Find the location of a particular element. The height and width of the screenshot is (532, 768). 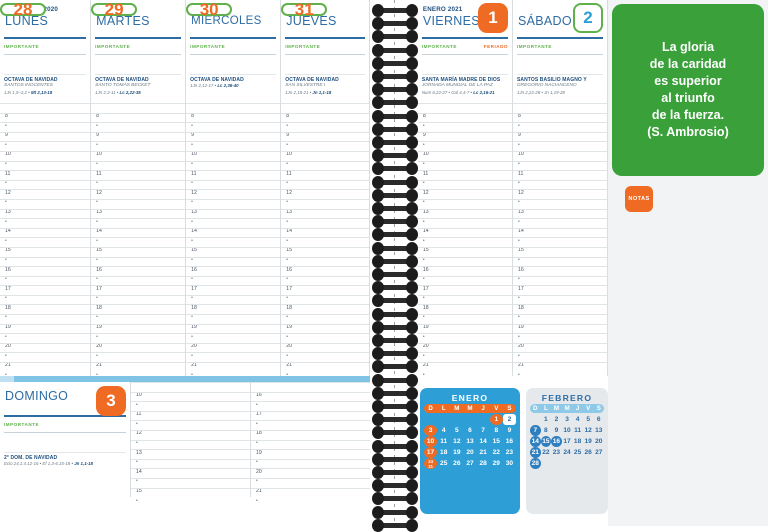

mini-day-cell: 9 is located at coordinates (556, 430).